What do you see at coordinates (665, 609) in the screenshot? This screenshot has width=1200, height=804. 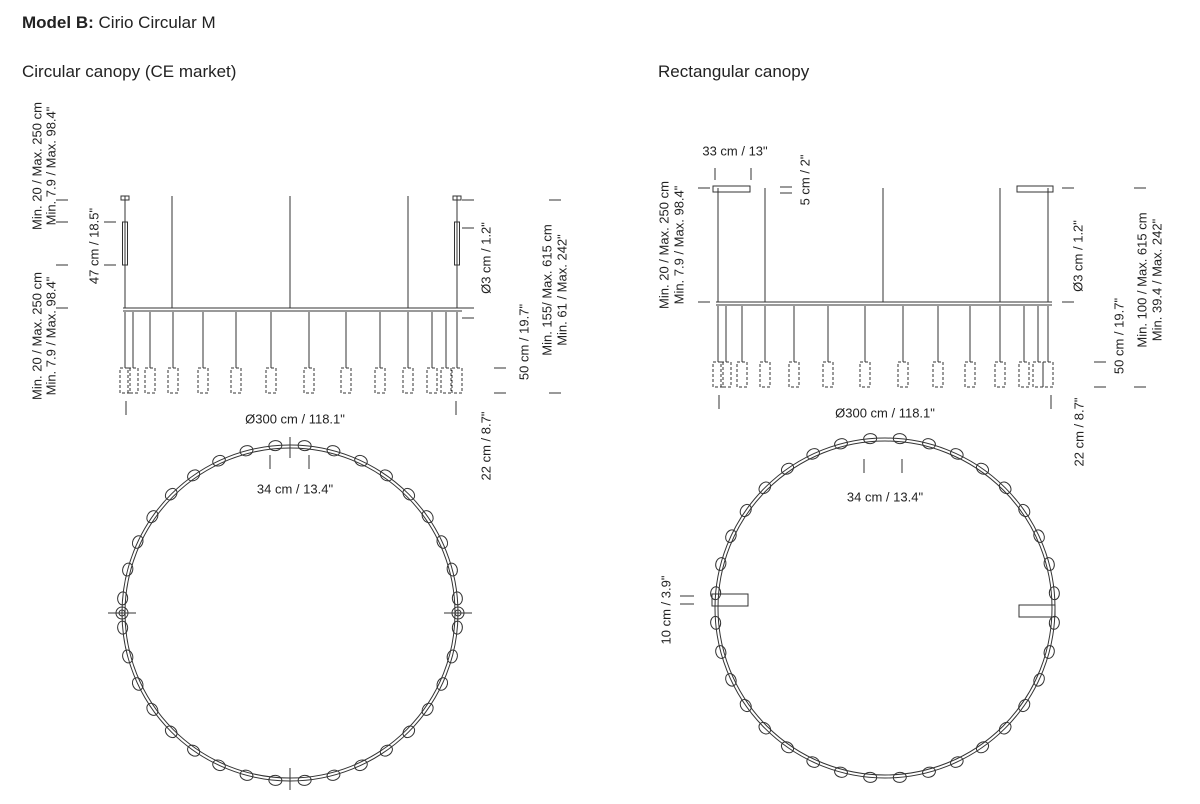 I see `dimension-label: 10 cm / 3.9"` at bounding box center [665, 609].